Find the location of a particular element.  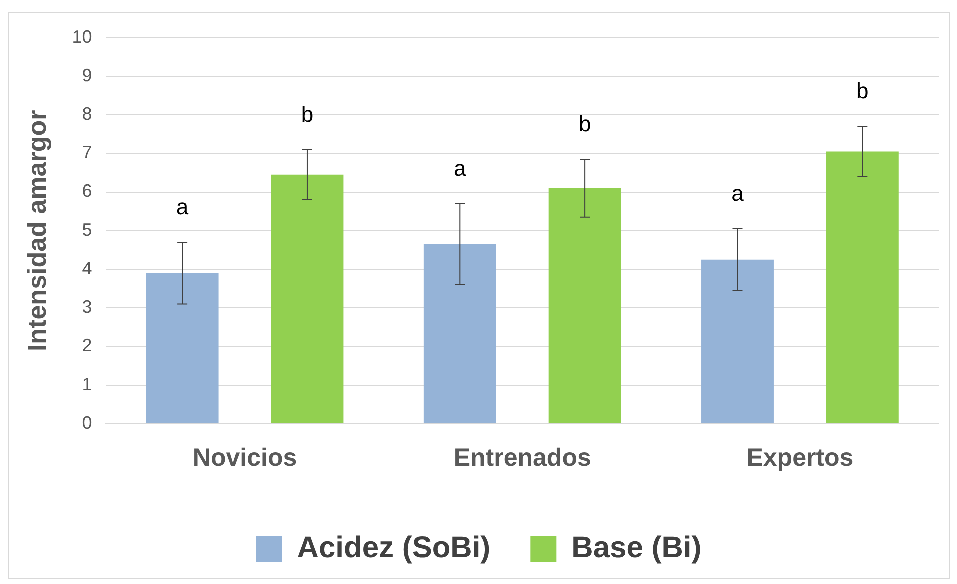

y-tick-label: 4 is located at coordinates (87, 268).